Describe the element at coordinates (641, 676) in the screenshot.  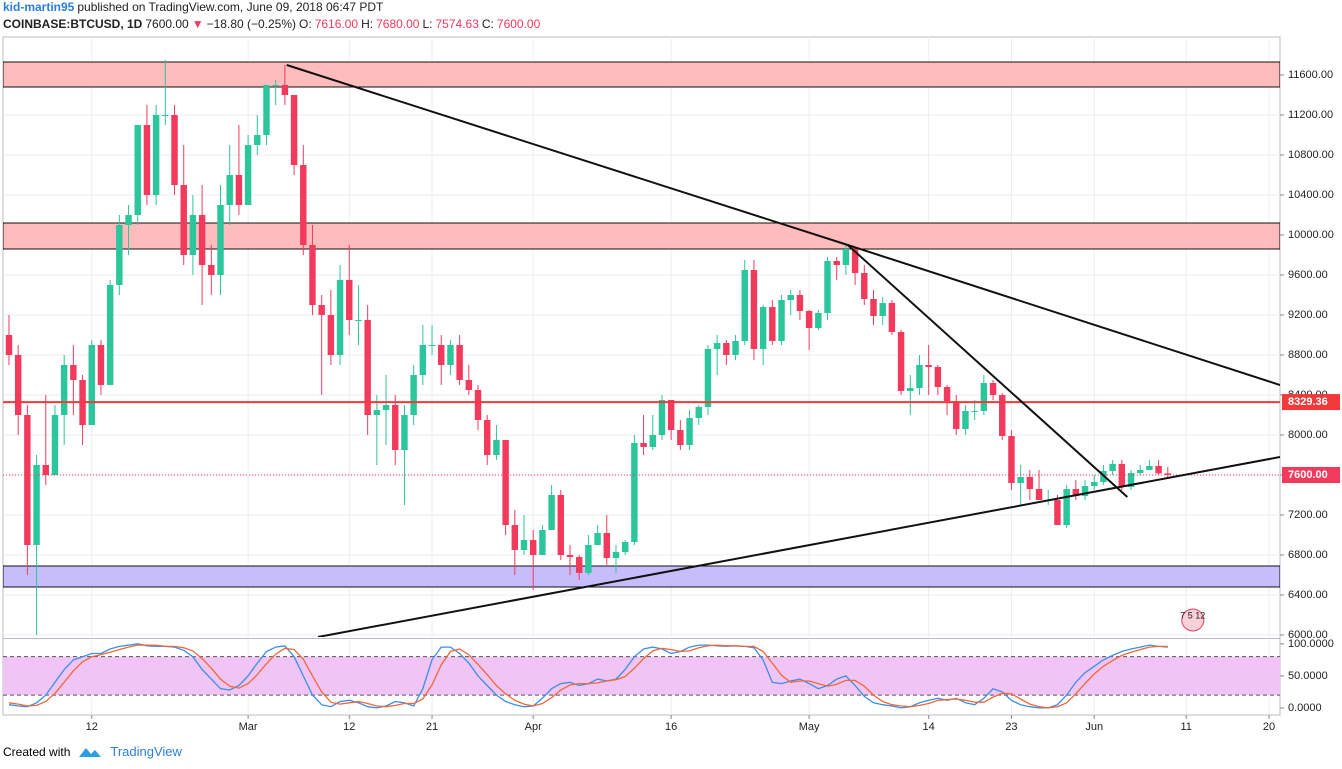
I see `band-fill` at that location.